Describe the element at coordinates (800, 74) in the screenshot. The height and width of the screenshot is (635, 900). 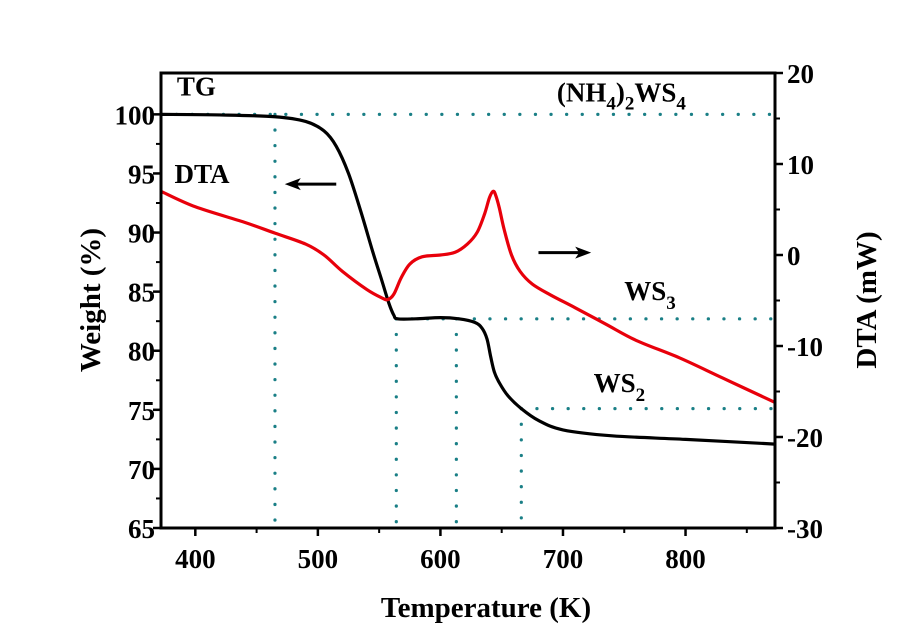
I see `y-right-tick-label: 20` at that location.